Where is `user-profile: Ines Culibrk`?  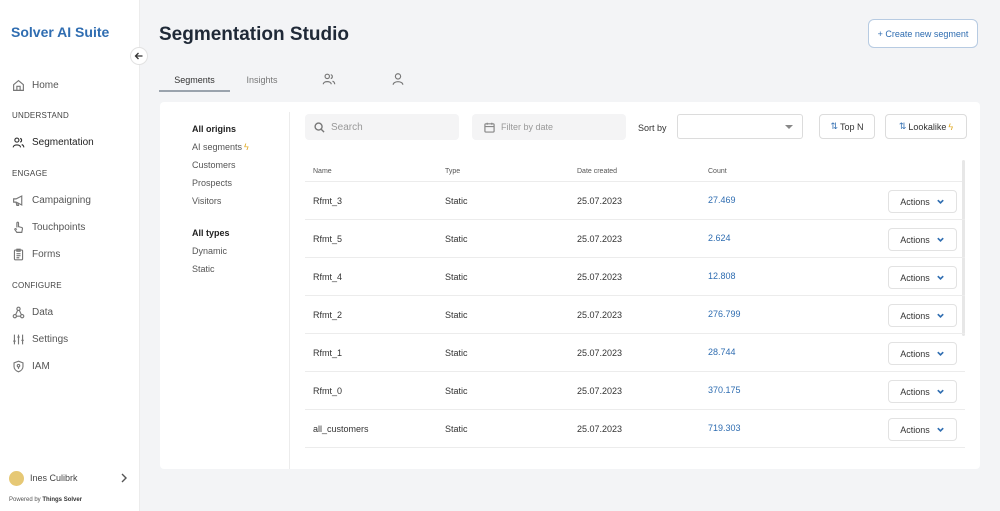 user-profile: Ines Culibrk is located at coordinates (69, 478).